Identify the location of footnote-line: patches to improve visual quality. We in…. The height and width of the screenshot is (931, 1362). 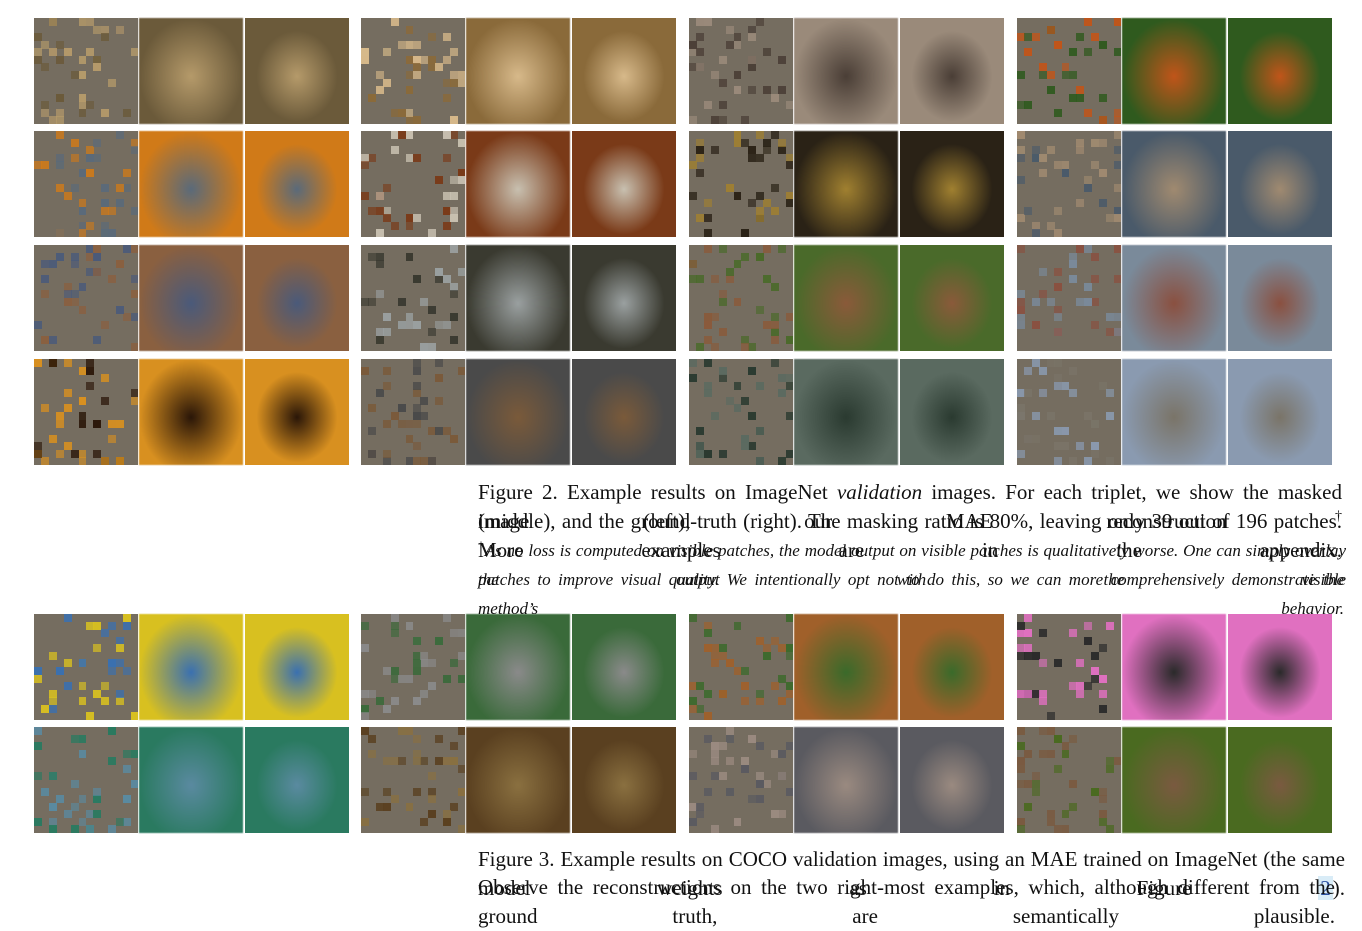
(911, 594).